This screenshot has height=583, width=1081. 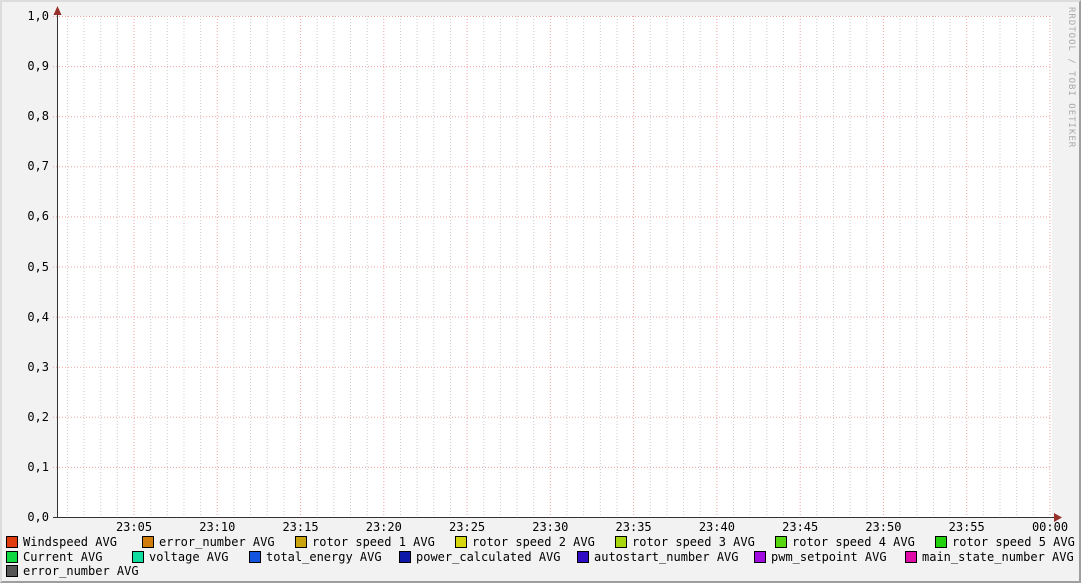 What do you see at coordinates (38, 16) in the screenshot?
I see `y-tick-label: 1,0` at bounding box center [38, 16].